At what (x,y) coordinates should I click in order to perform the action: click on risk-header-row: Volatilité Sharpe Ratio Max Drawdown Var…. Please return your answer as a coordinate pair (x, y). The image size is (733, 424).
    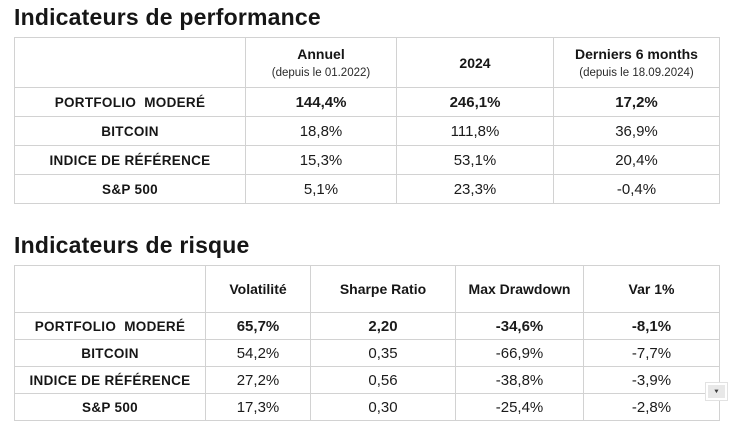
    Looking at the image, I should click on (367, 289).